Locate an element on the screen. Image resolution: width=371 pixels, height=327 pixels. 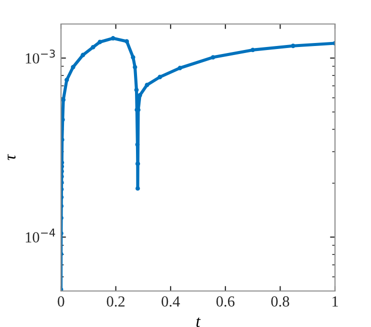
x-tick-label: 0.8 is located at coordinates (280, 301).